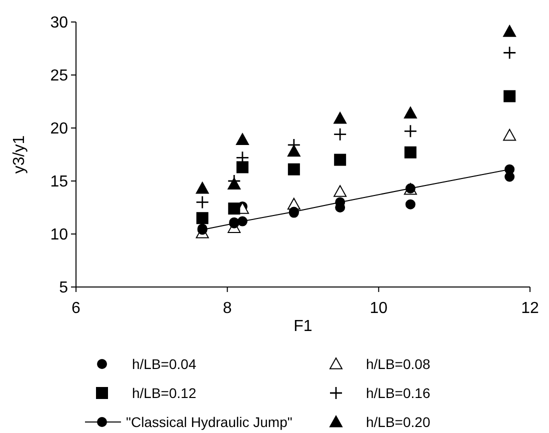 The height and width of the screenshot is (433, 549). Describe the element at coordinates (209, 422) in the screenshot. I see `legend-label: "Classical Hydraulic Jump"` at that location.